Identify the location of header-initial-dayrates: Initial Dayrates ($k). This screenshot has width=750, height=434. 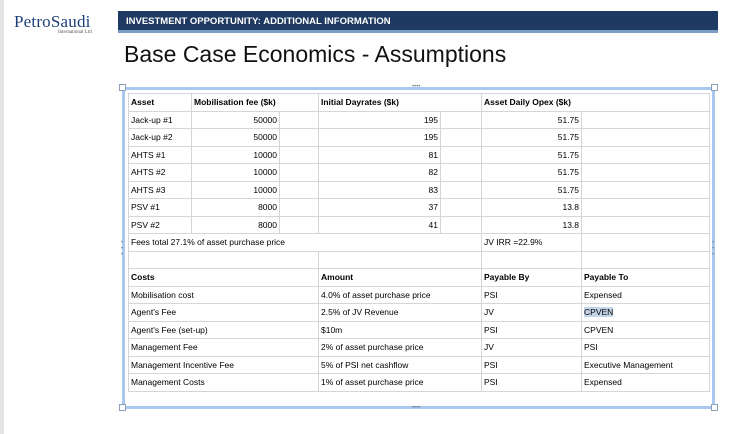
(400, 102).